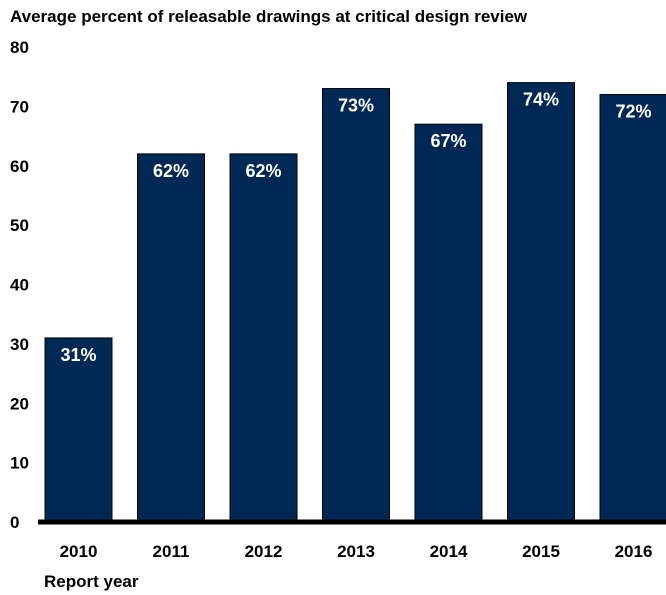 This screenshot has height=595, width=666. Describe the element at coordinates (19, 166) in the screenshot. I see `y-tick-label: 60` at that location.